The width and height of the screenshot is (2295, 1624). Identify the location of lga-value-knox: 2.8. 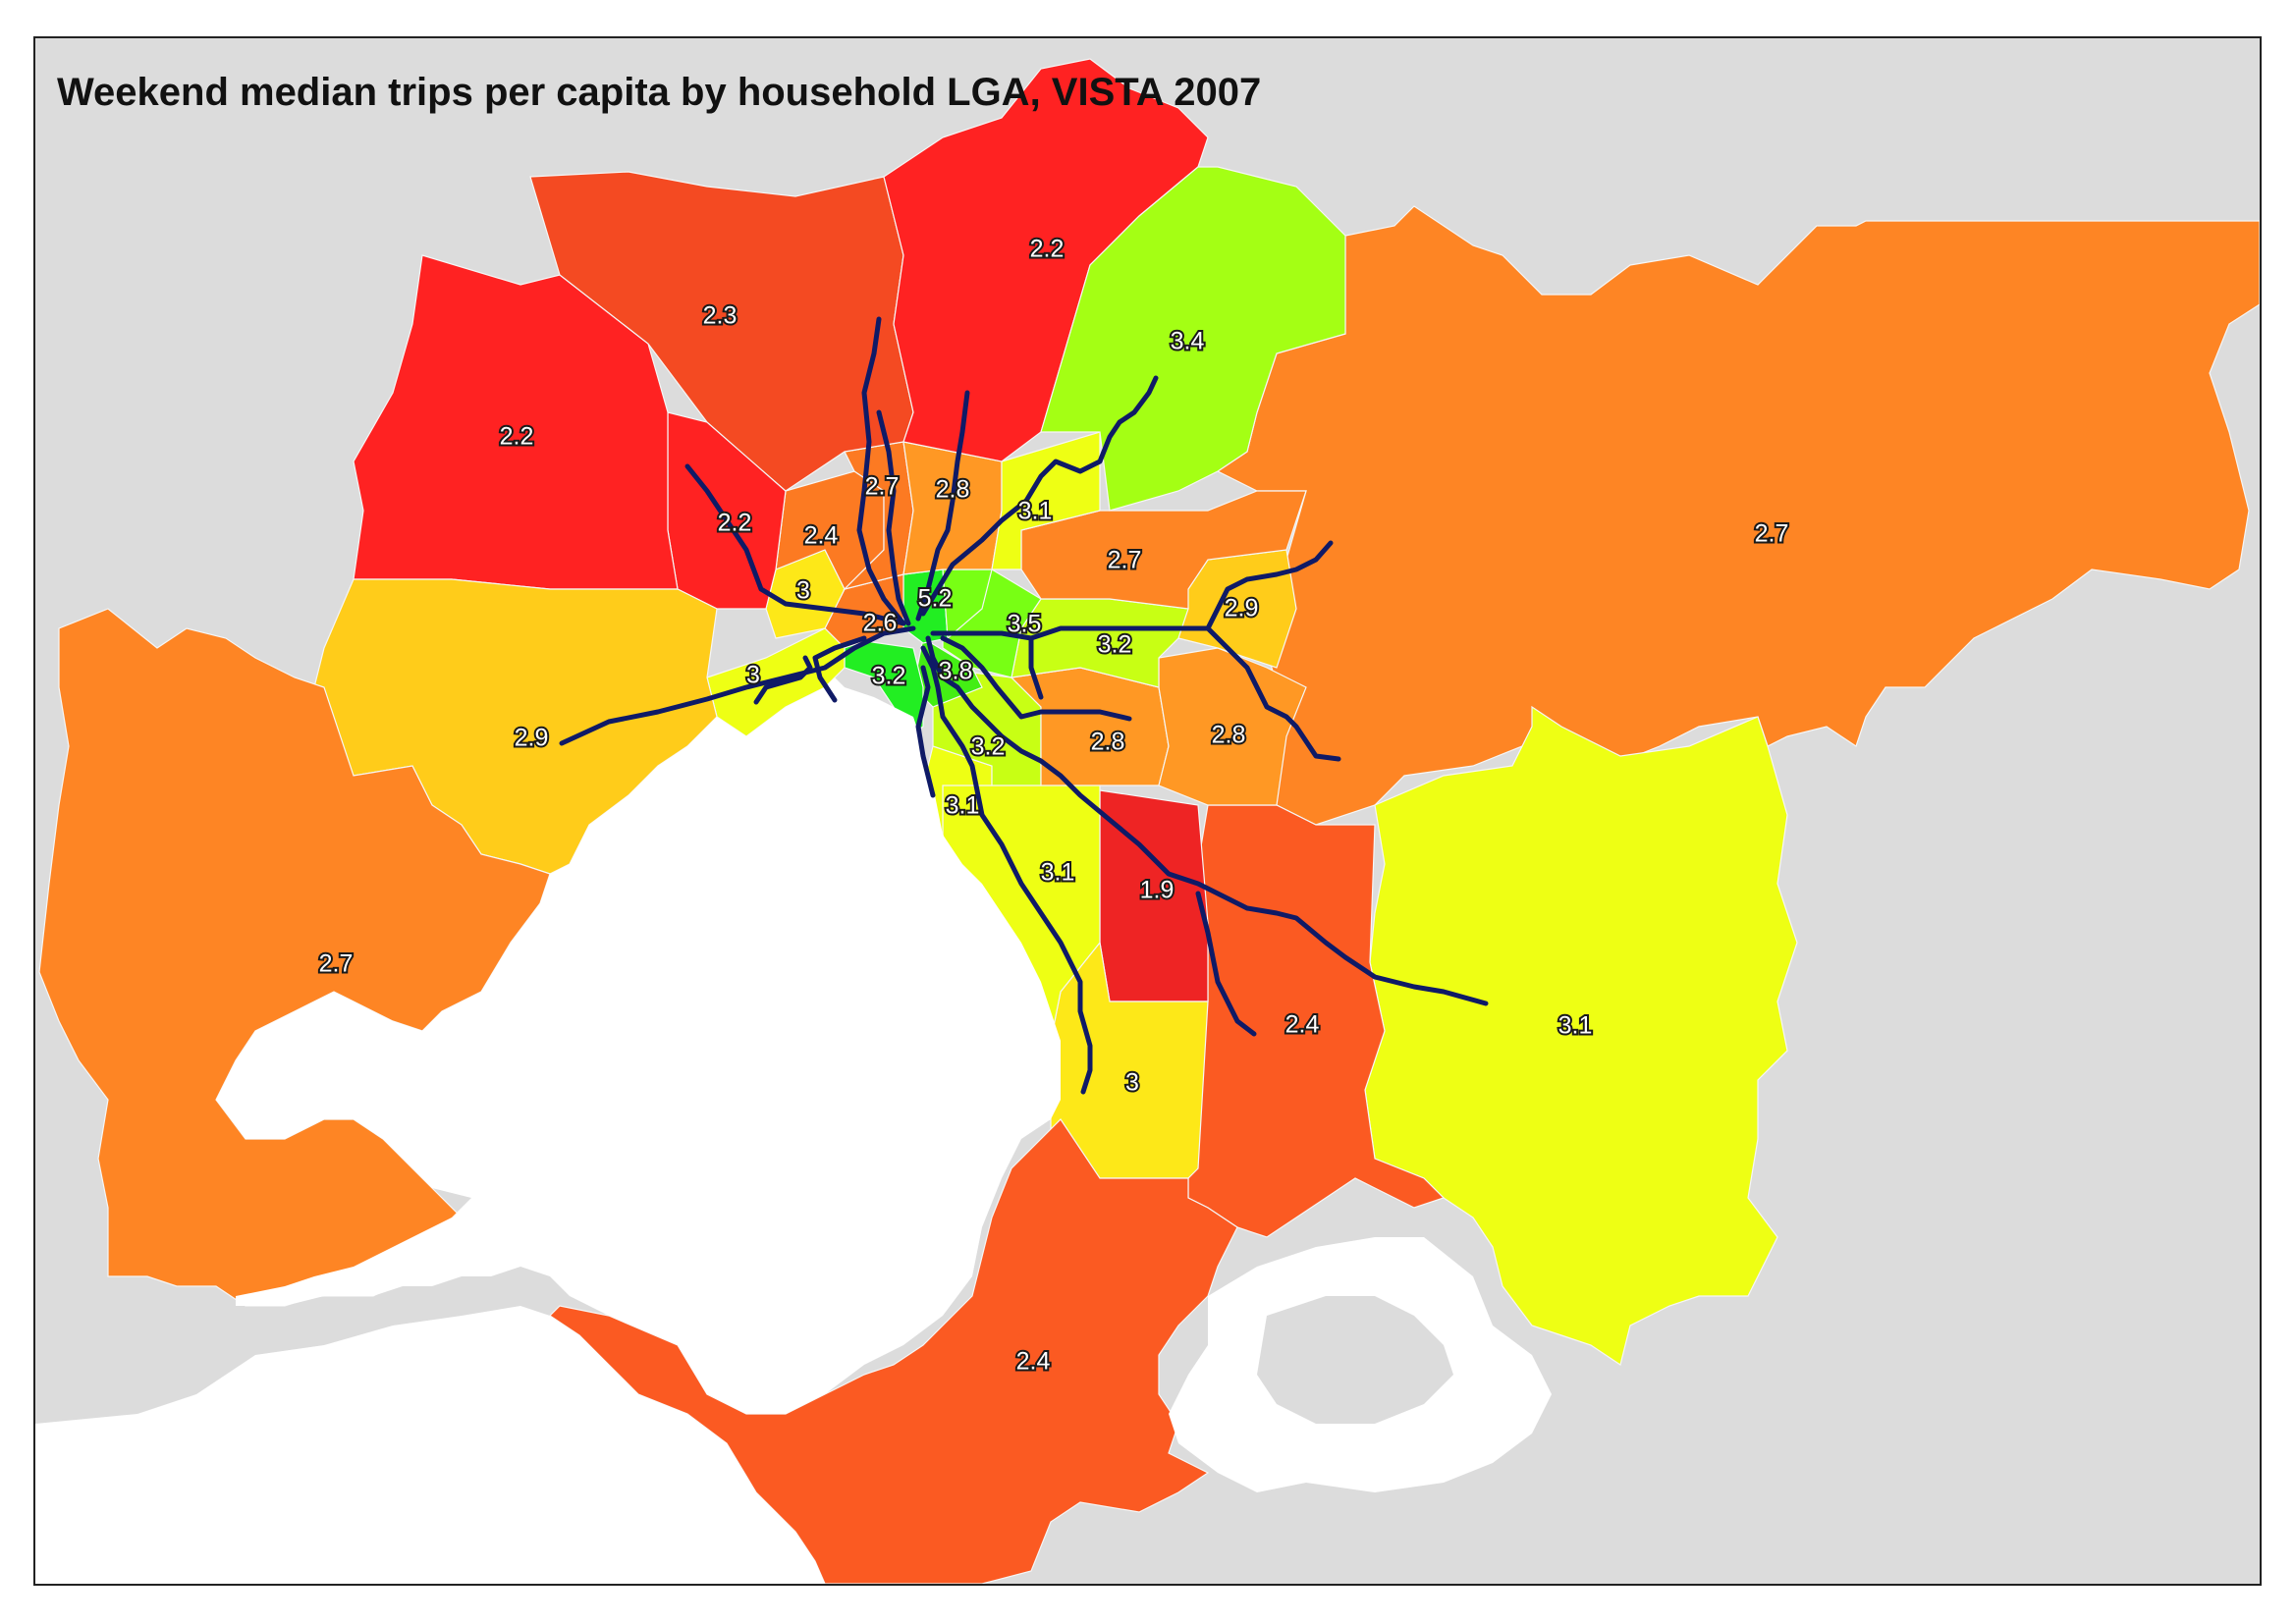
(1229, 735).